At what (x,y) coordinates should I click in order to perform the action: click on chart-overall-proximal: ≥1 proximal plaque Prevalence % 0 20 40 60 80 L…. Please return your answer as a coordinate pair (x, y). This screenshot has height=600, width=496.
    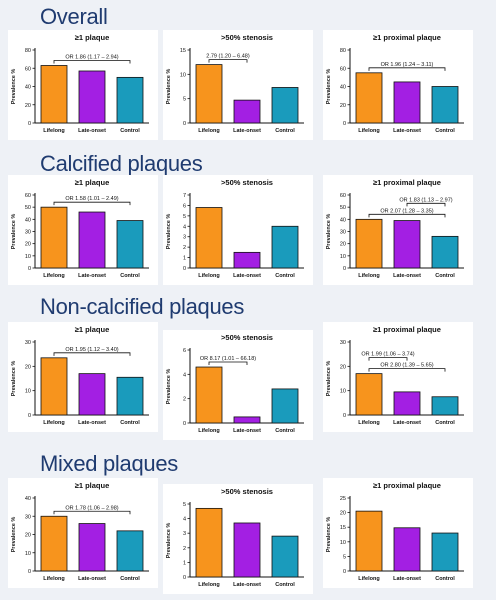
    Looking at the image, I should click on (398, 85).